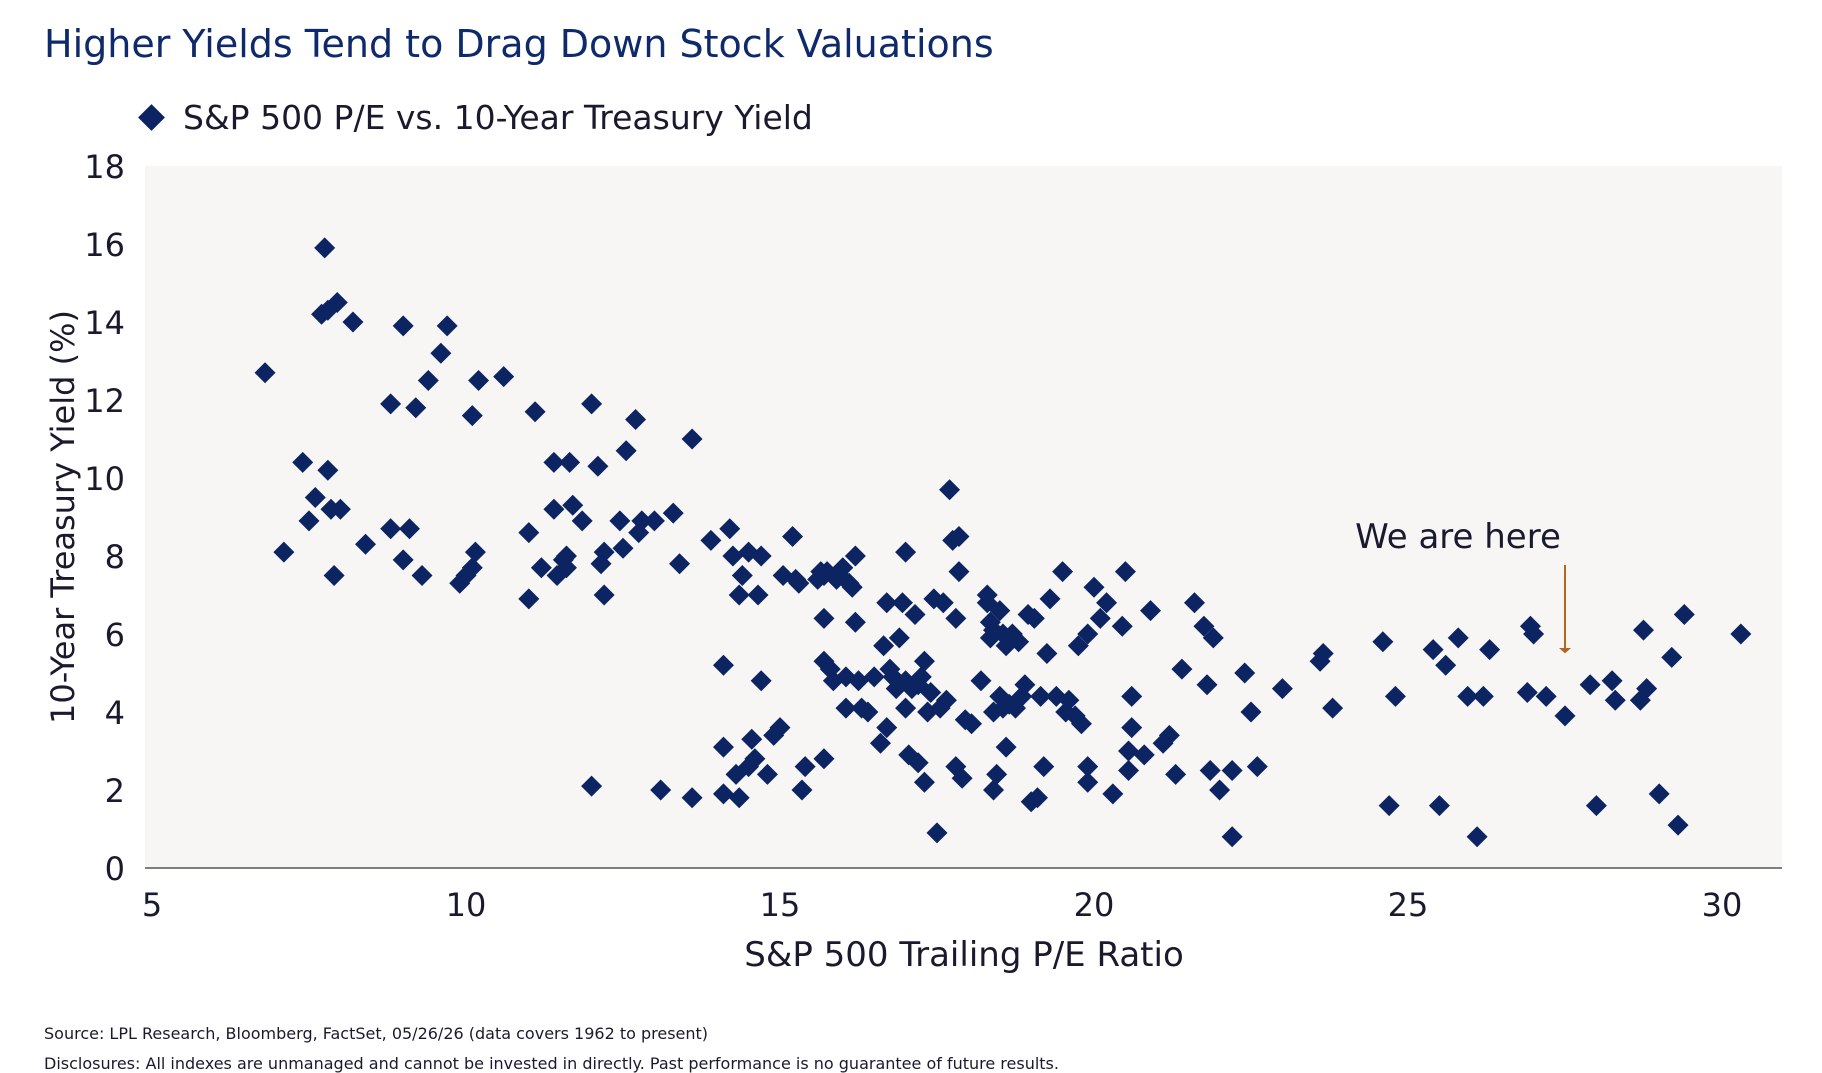  Describe the element at coordinates (1722, 905) in the screenshot. I see `x-tick-label: 30` at that location.